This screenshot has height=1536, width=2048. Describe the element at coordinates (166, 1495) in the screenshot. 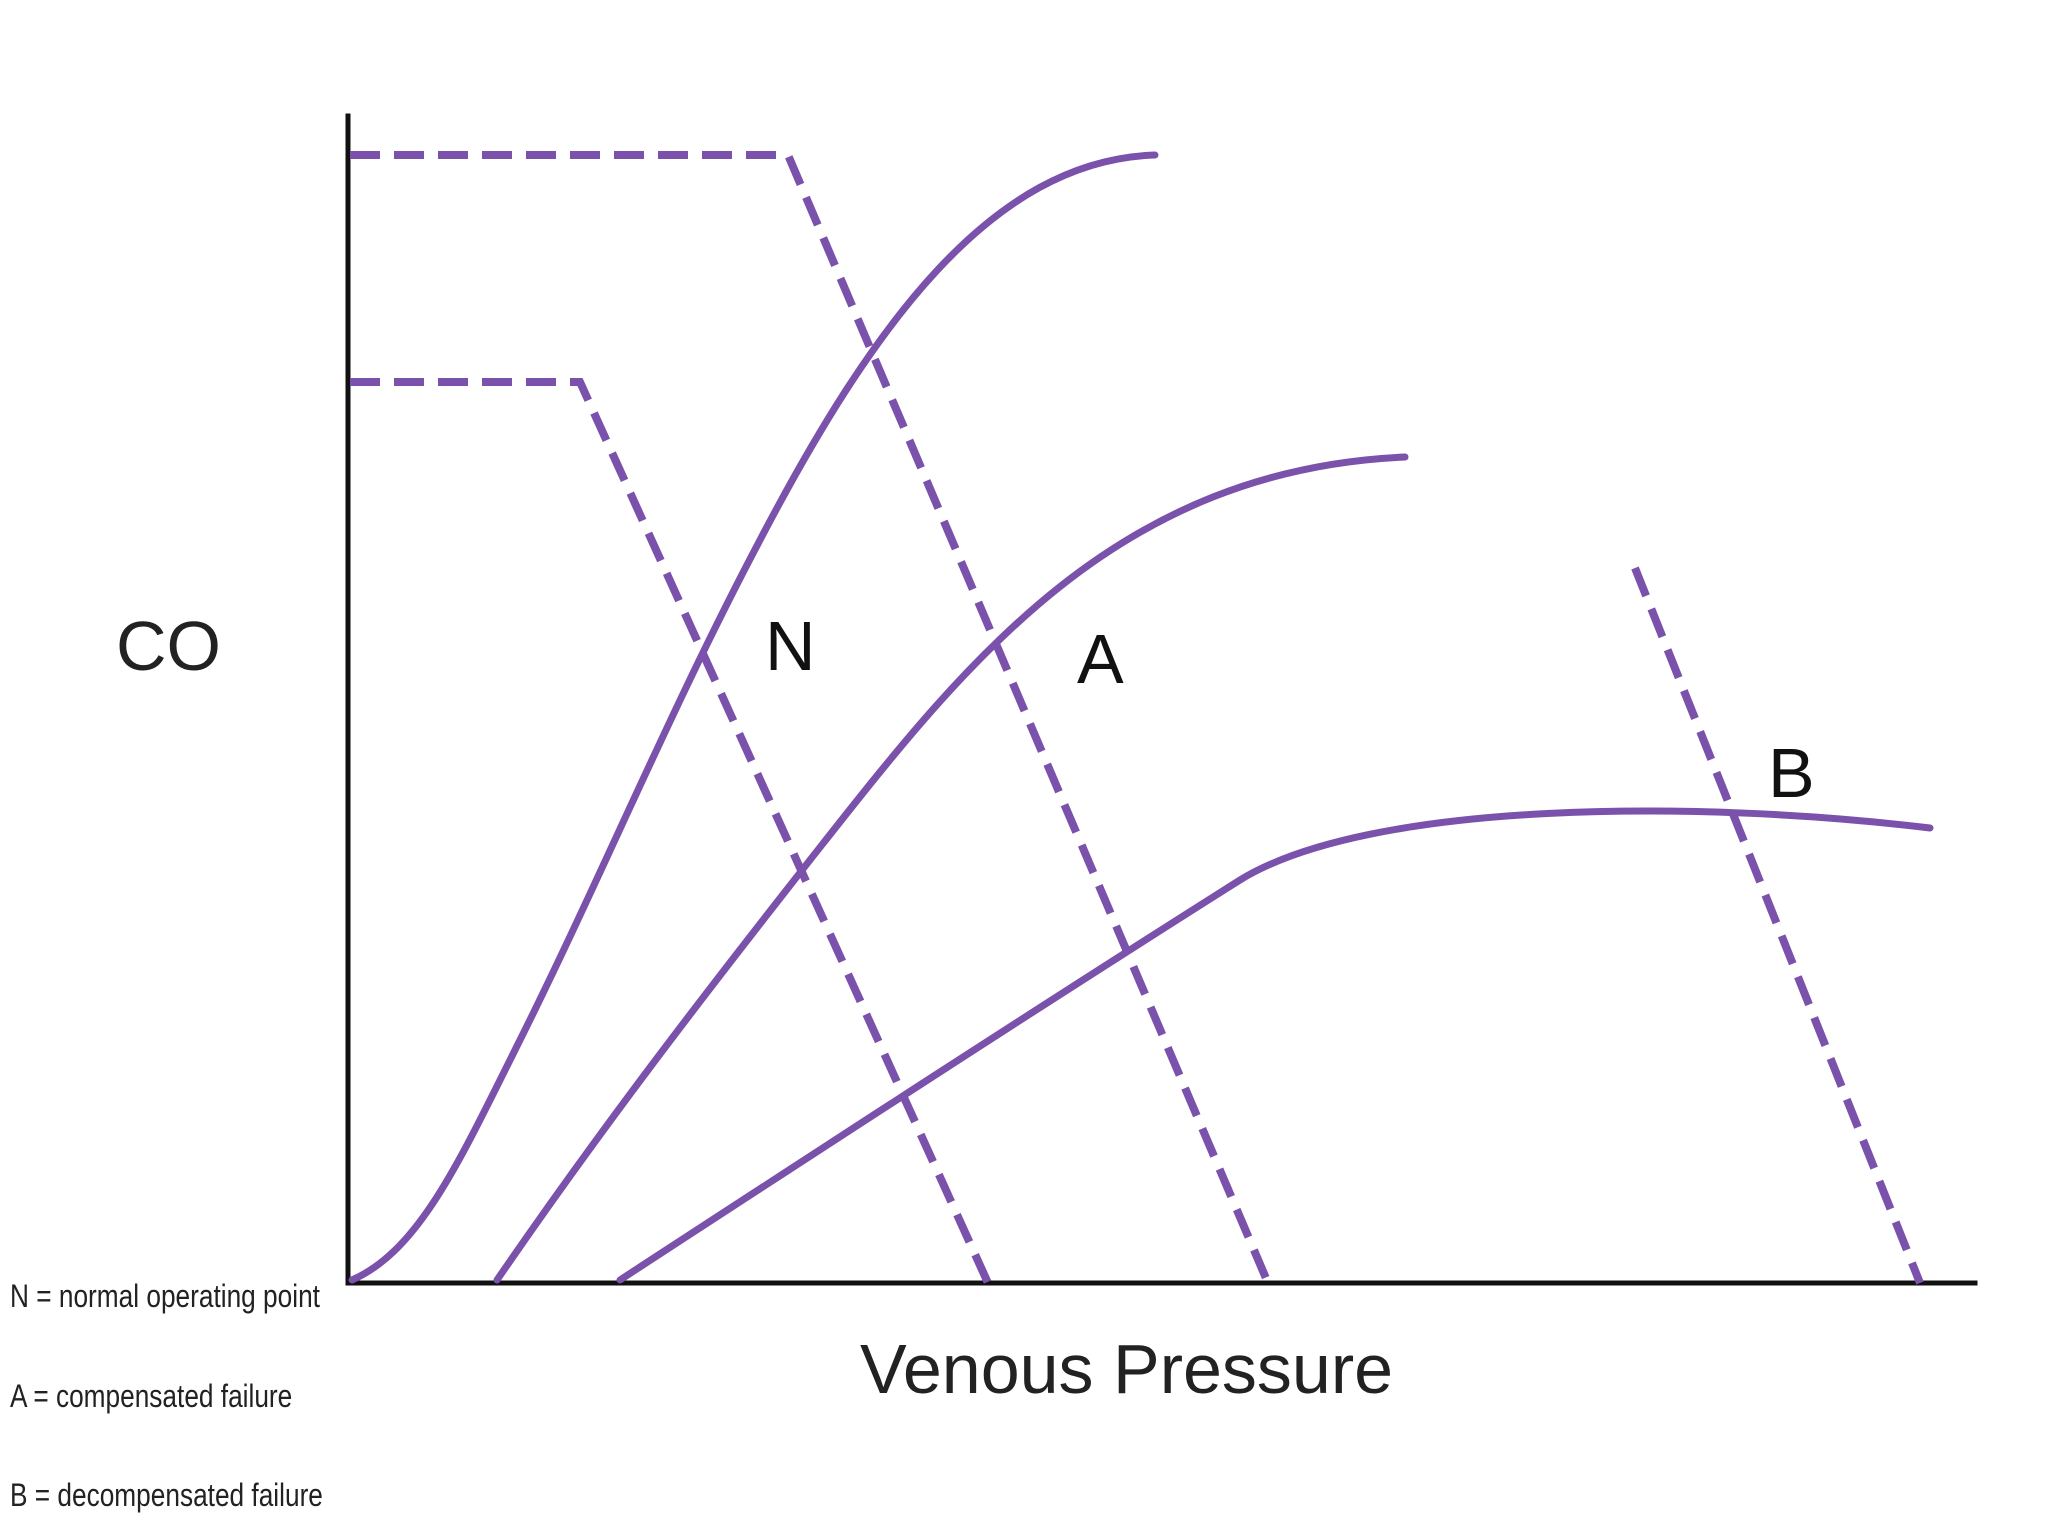

I see `legend-item-decompensated: B = decompensated failure` at that location.